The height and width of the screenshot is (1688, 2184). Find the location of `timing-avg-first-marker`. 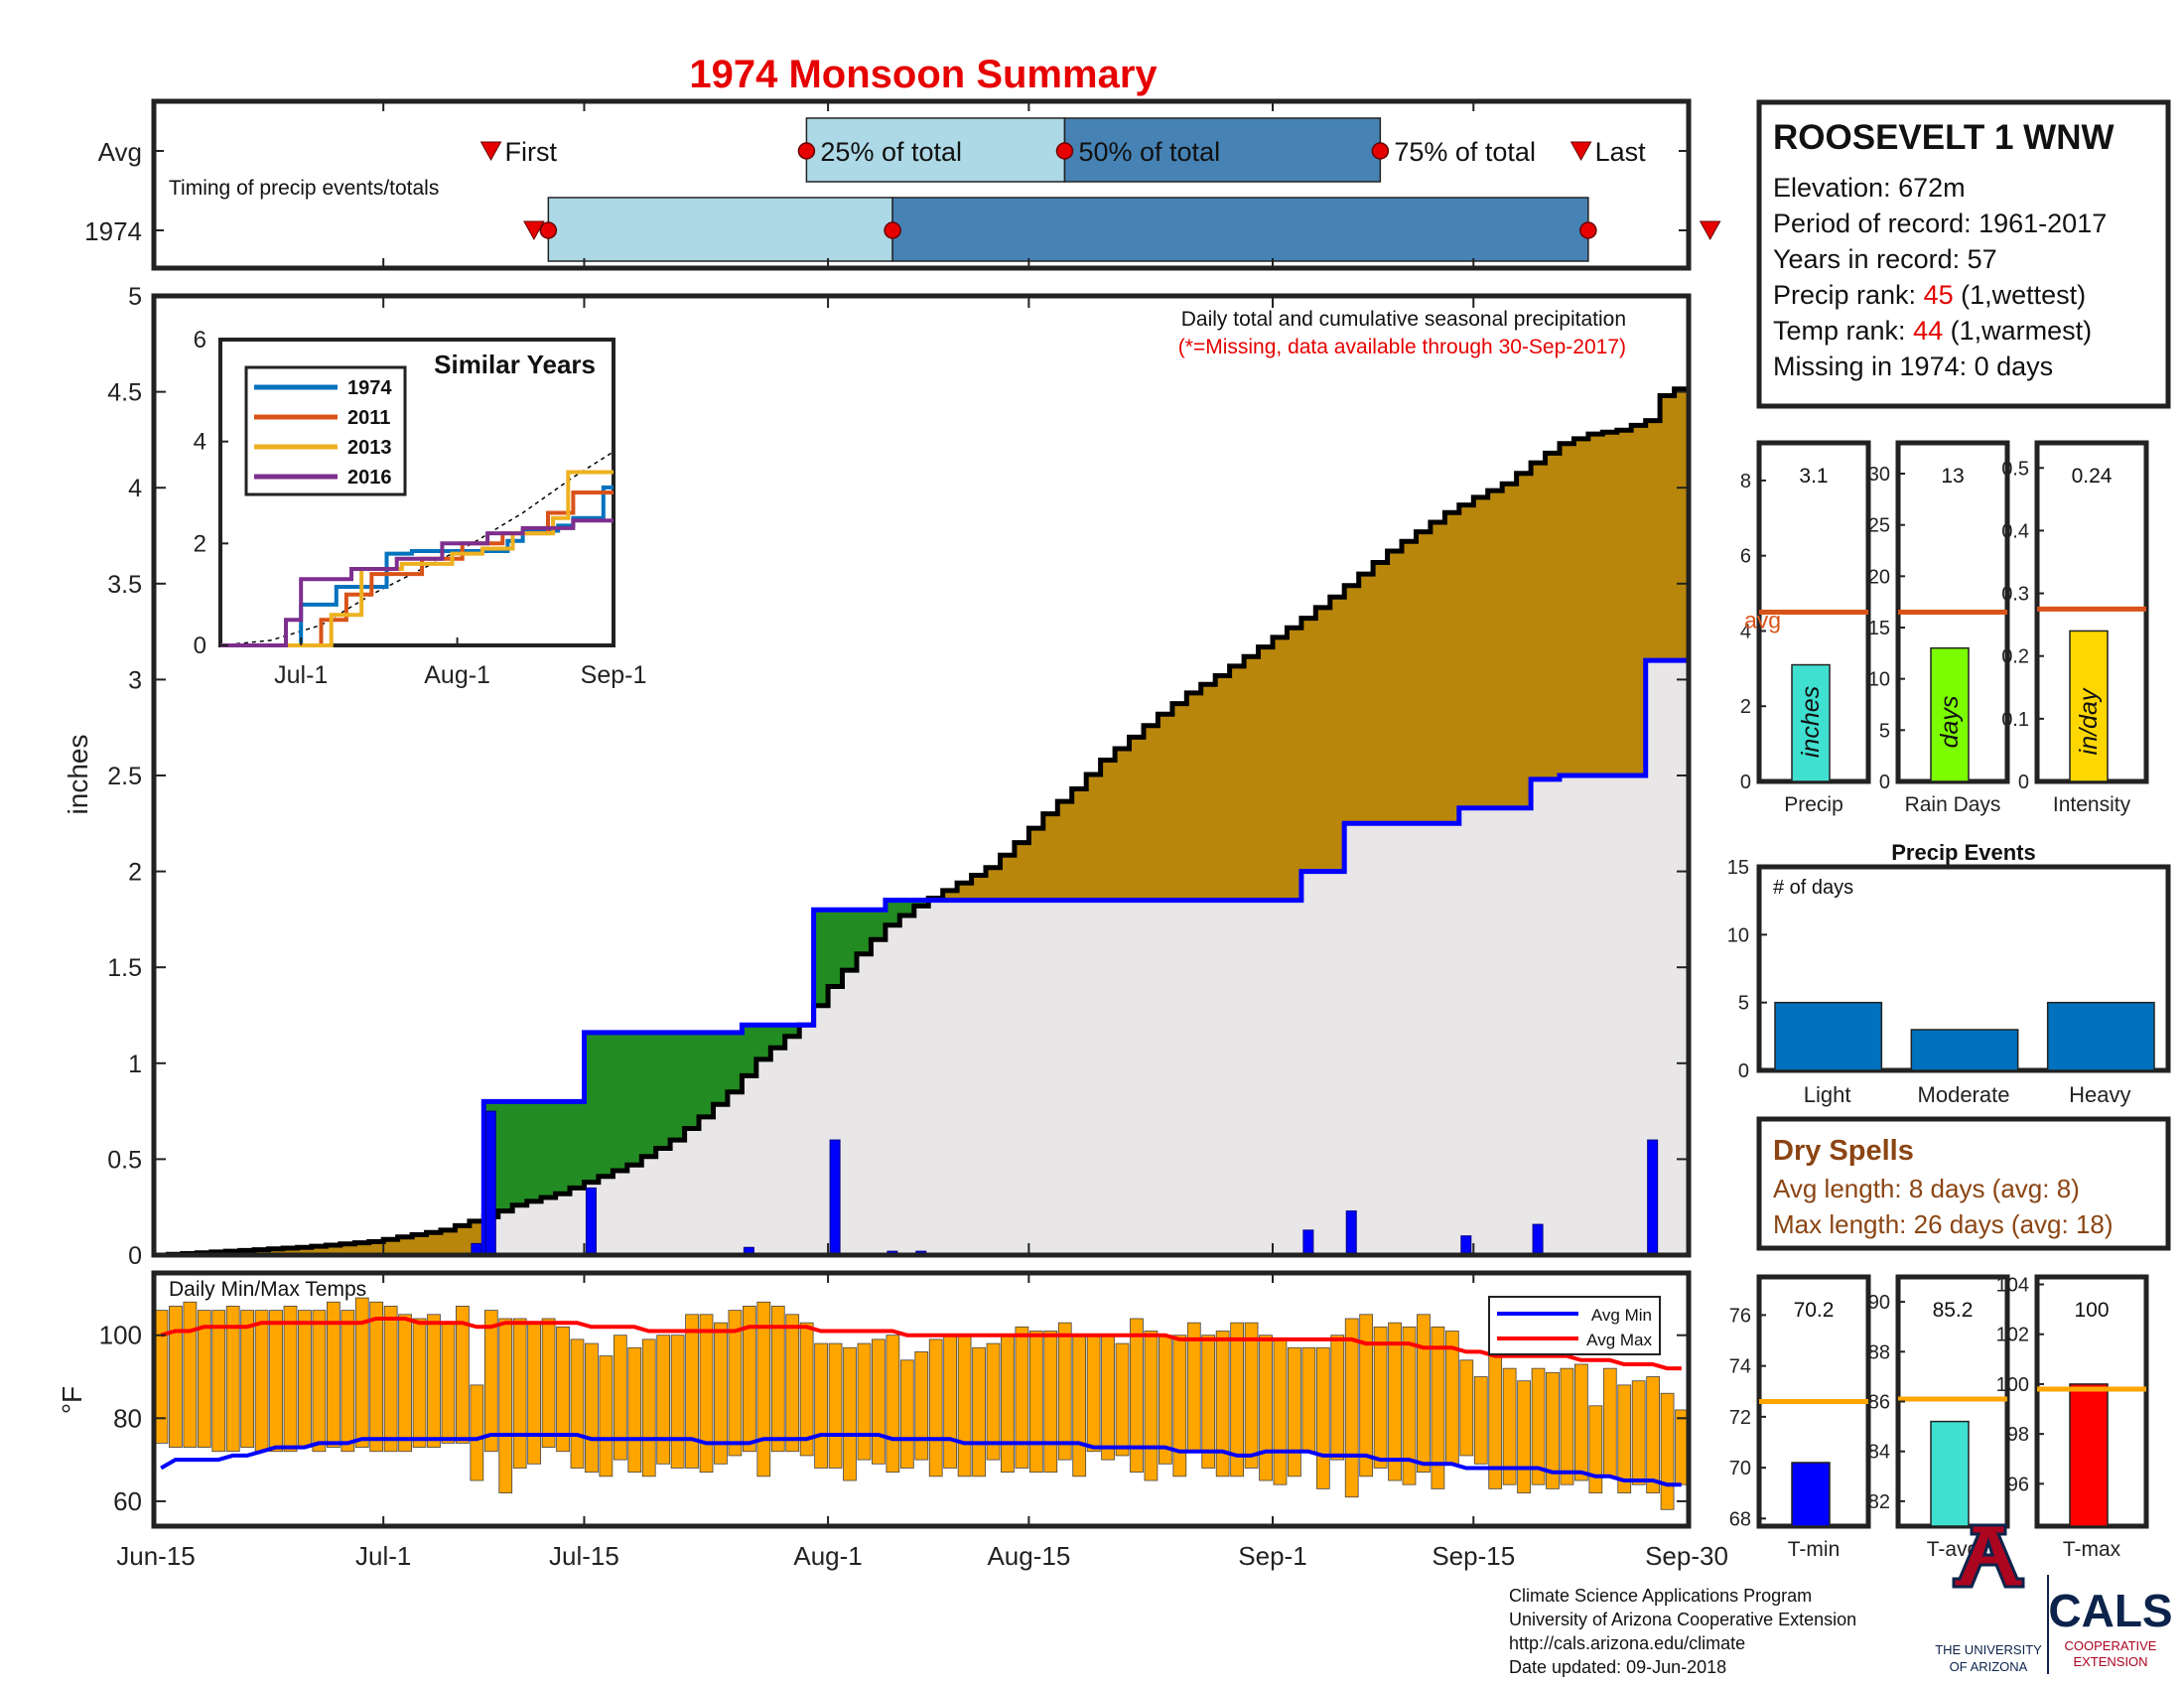

timing-avg-first-marker is located at coordinates (490, 151).